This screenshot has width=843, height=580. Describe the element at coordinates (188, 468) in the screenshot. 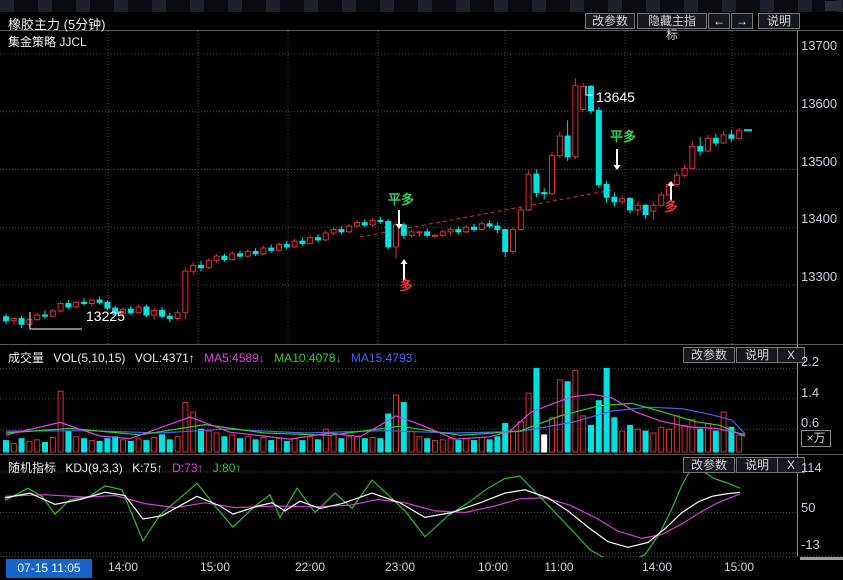

I see `kdj-d-value: D:73↑` at that location.